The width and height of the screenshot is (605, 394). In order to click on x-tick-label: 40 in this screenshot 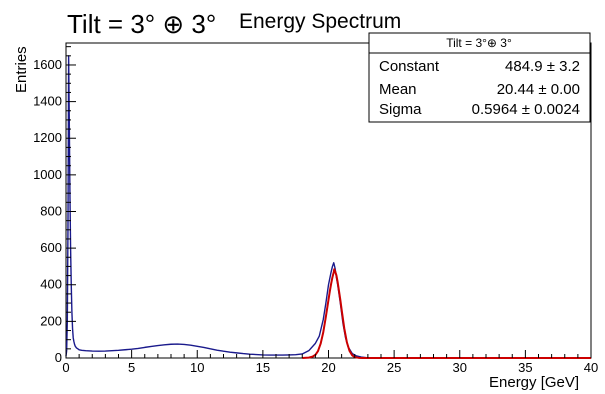, I will do `click(591, 367)`.